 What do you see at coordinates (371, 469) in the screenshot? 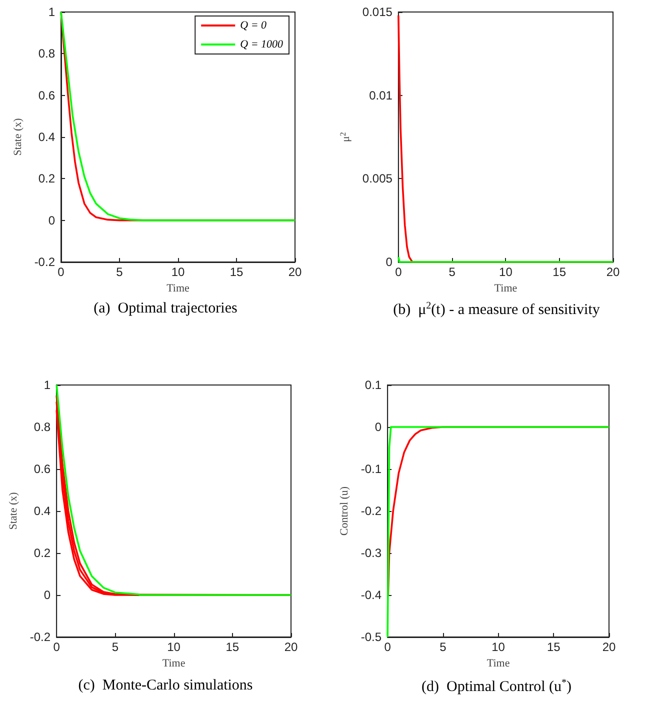
I see `y-tick-label: -0.1` at bounding box center [371, 469].